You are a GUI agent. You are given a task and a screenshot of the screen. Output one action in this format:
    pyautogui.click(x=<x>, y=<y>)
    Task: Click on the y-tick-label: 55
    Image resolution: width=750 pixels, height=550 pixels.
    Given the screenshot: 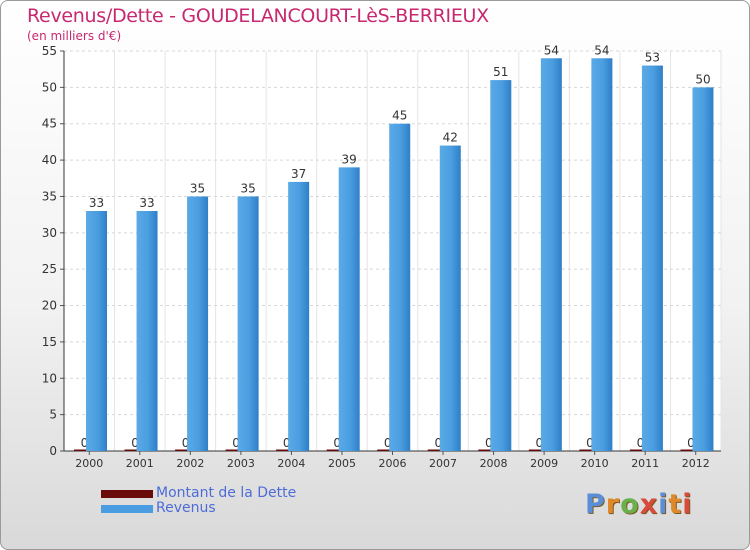 What is the action you would take?
    pyautogui.click(x=49, y=51)
    